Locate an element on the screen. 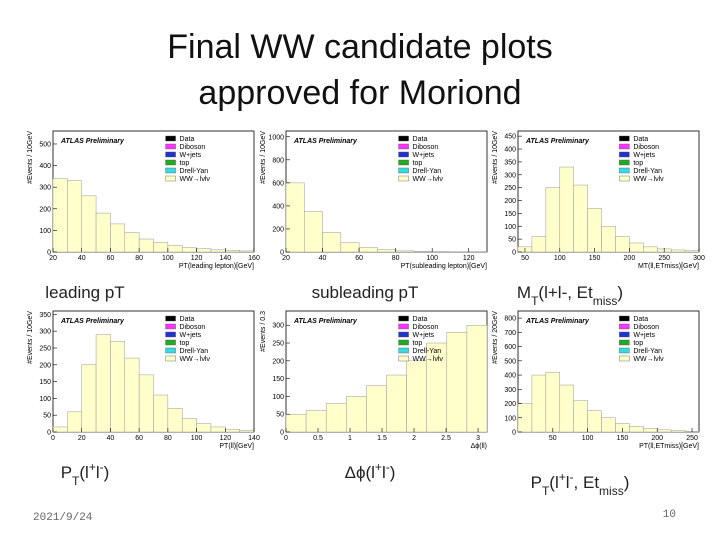 This screenshot has width=720, height=540. x-tick-label: 2 is located at coordinates (414, 438).